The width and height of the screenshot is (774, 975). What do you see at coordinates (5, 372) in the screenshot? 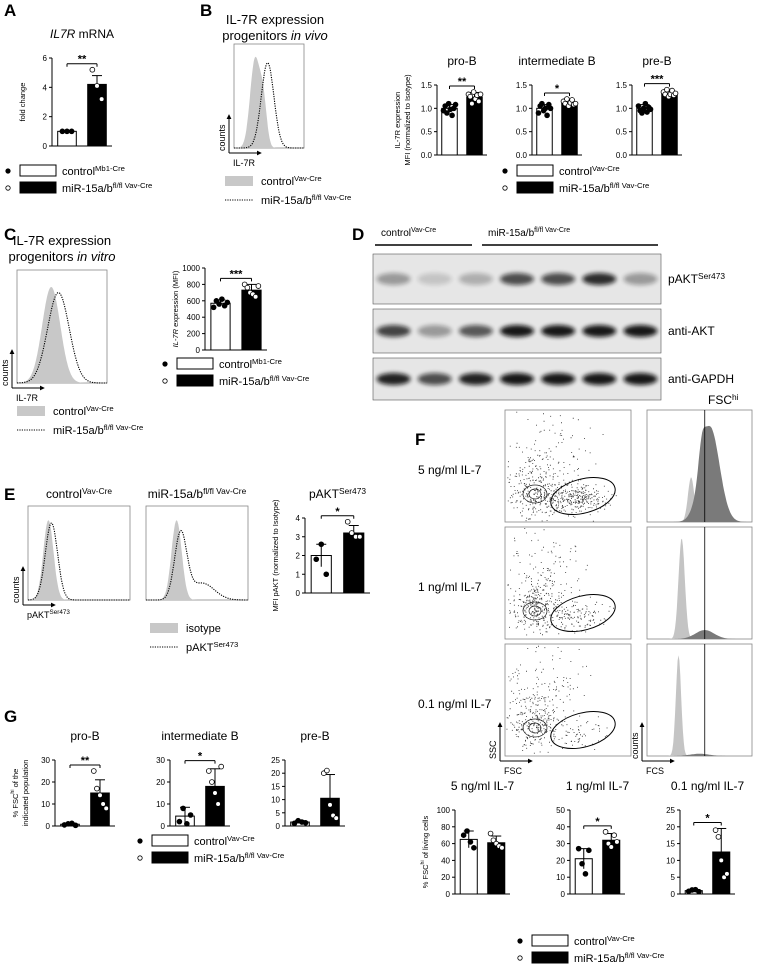
I see `axis-label: counts` at bounding box center [5, 372].